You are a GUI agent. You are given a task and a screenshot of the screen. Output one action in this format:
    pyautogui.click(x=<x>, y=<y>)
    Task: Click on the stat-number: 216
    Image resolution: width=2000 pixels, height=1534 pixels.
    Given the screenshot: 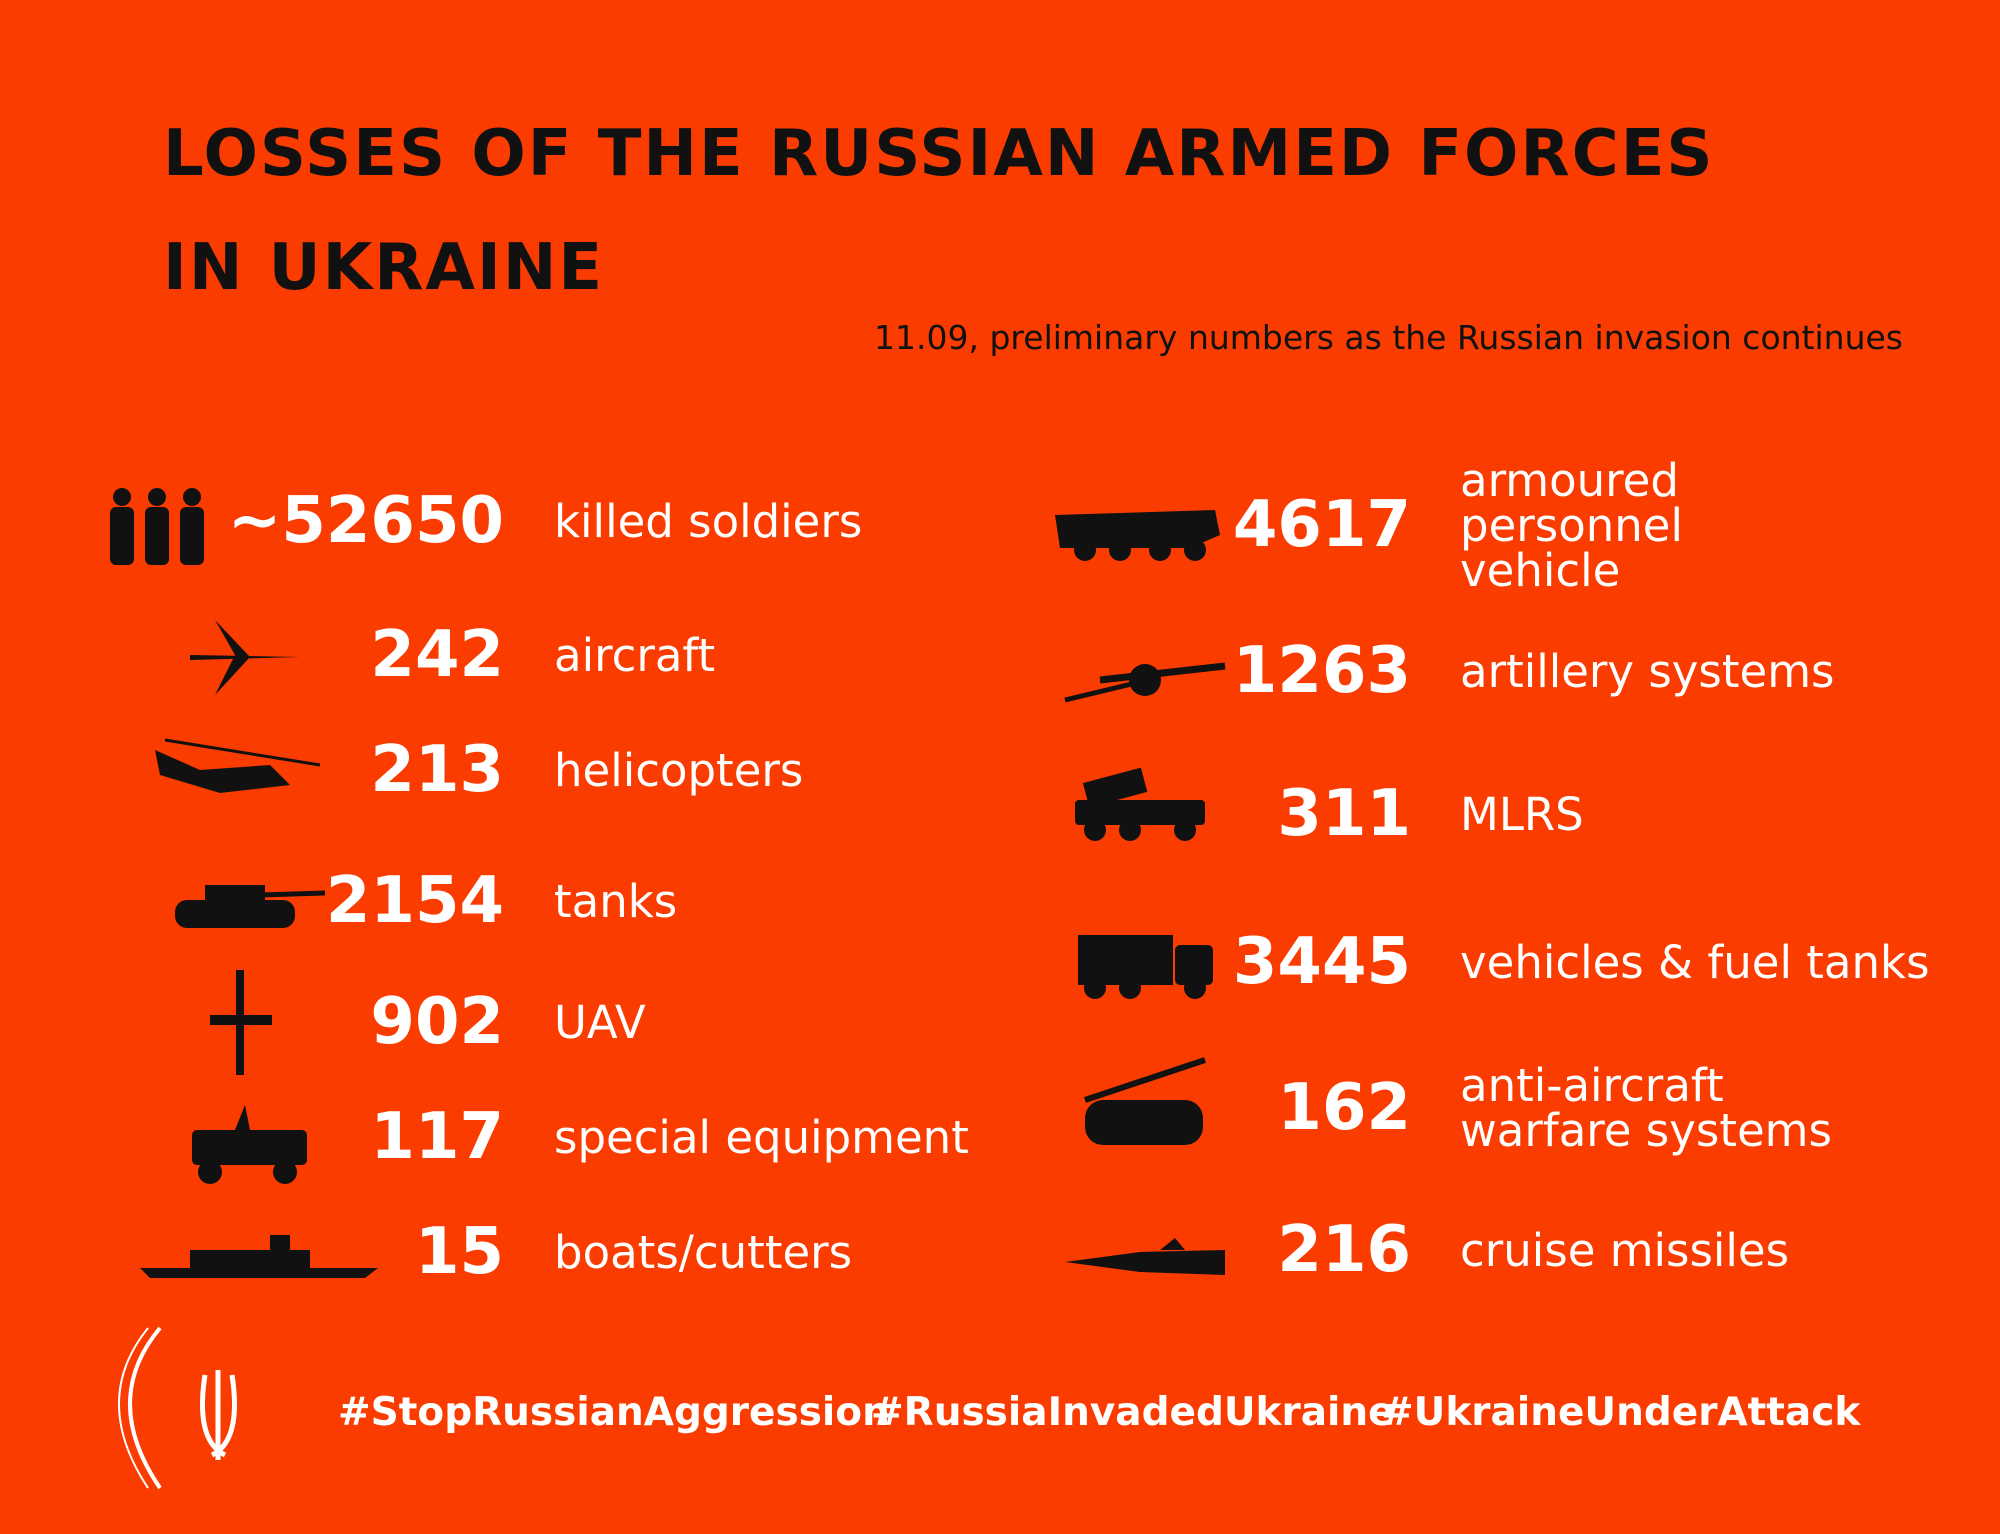 What is the action you would take?
    pyautogui.click(x=1344, y=1250)
    